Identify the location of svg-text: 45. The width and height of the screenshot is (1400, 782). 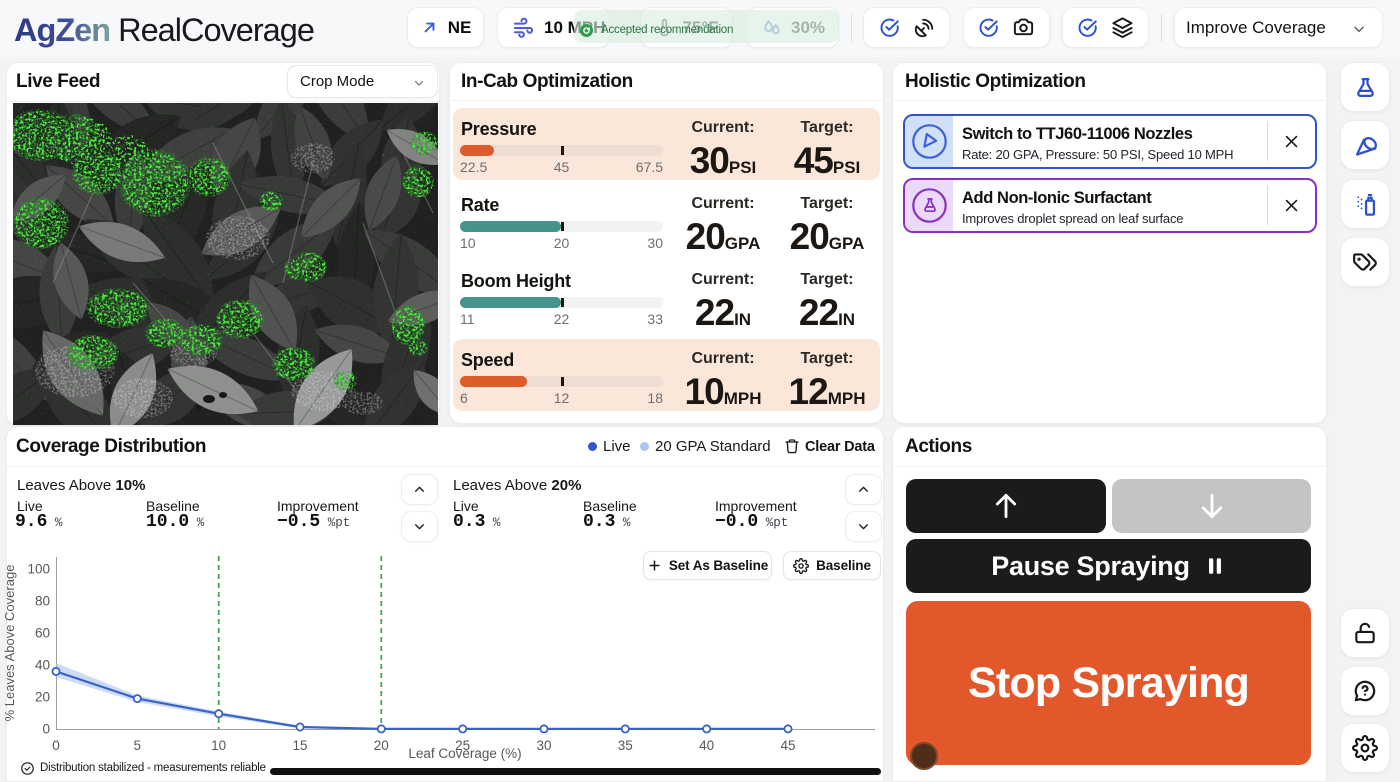
(787, 745).